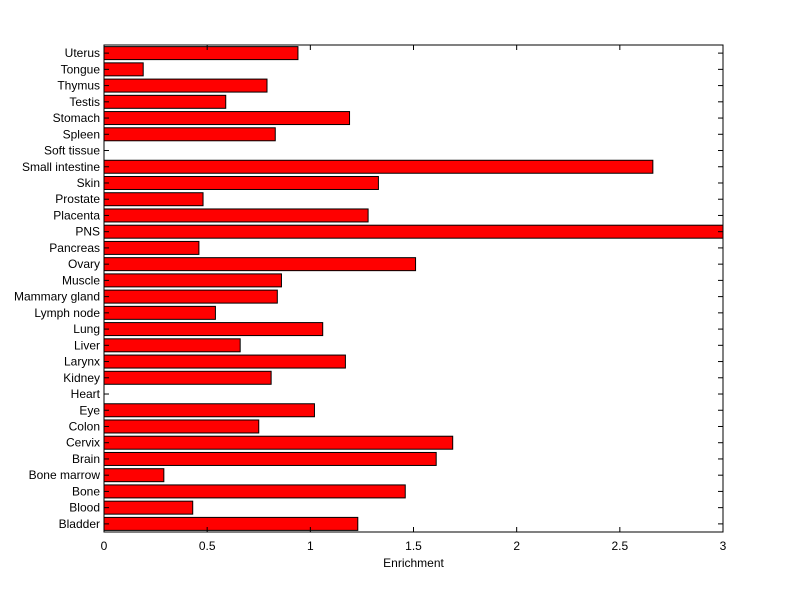 This screenshot has width=800, height=599. Describe the element at coordinates (148, 507) in the screenshot. I see `bar-blood` at that location.